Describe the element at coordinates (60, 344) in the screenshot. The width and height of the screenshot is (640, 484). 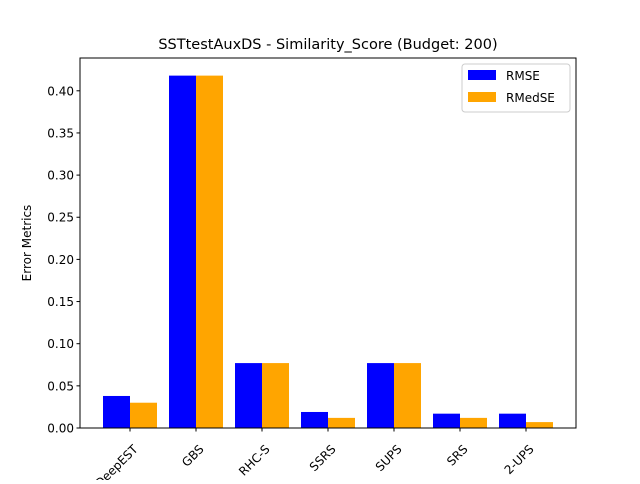
I see `y-tick-label: 0.10` at that location.